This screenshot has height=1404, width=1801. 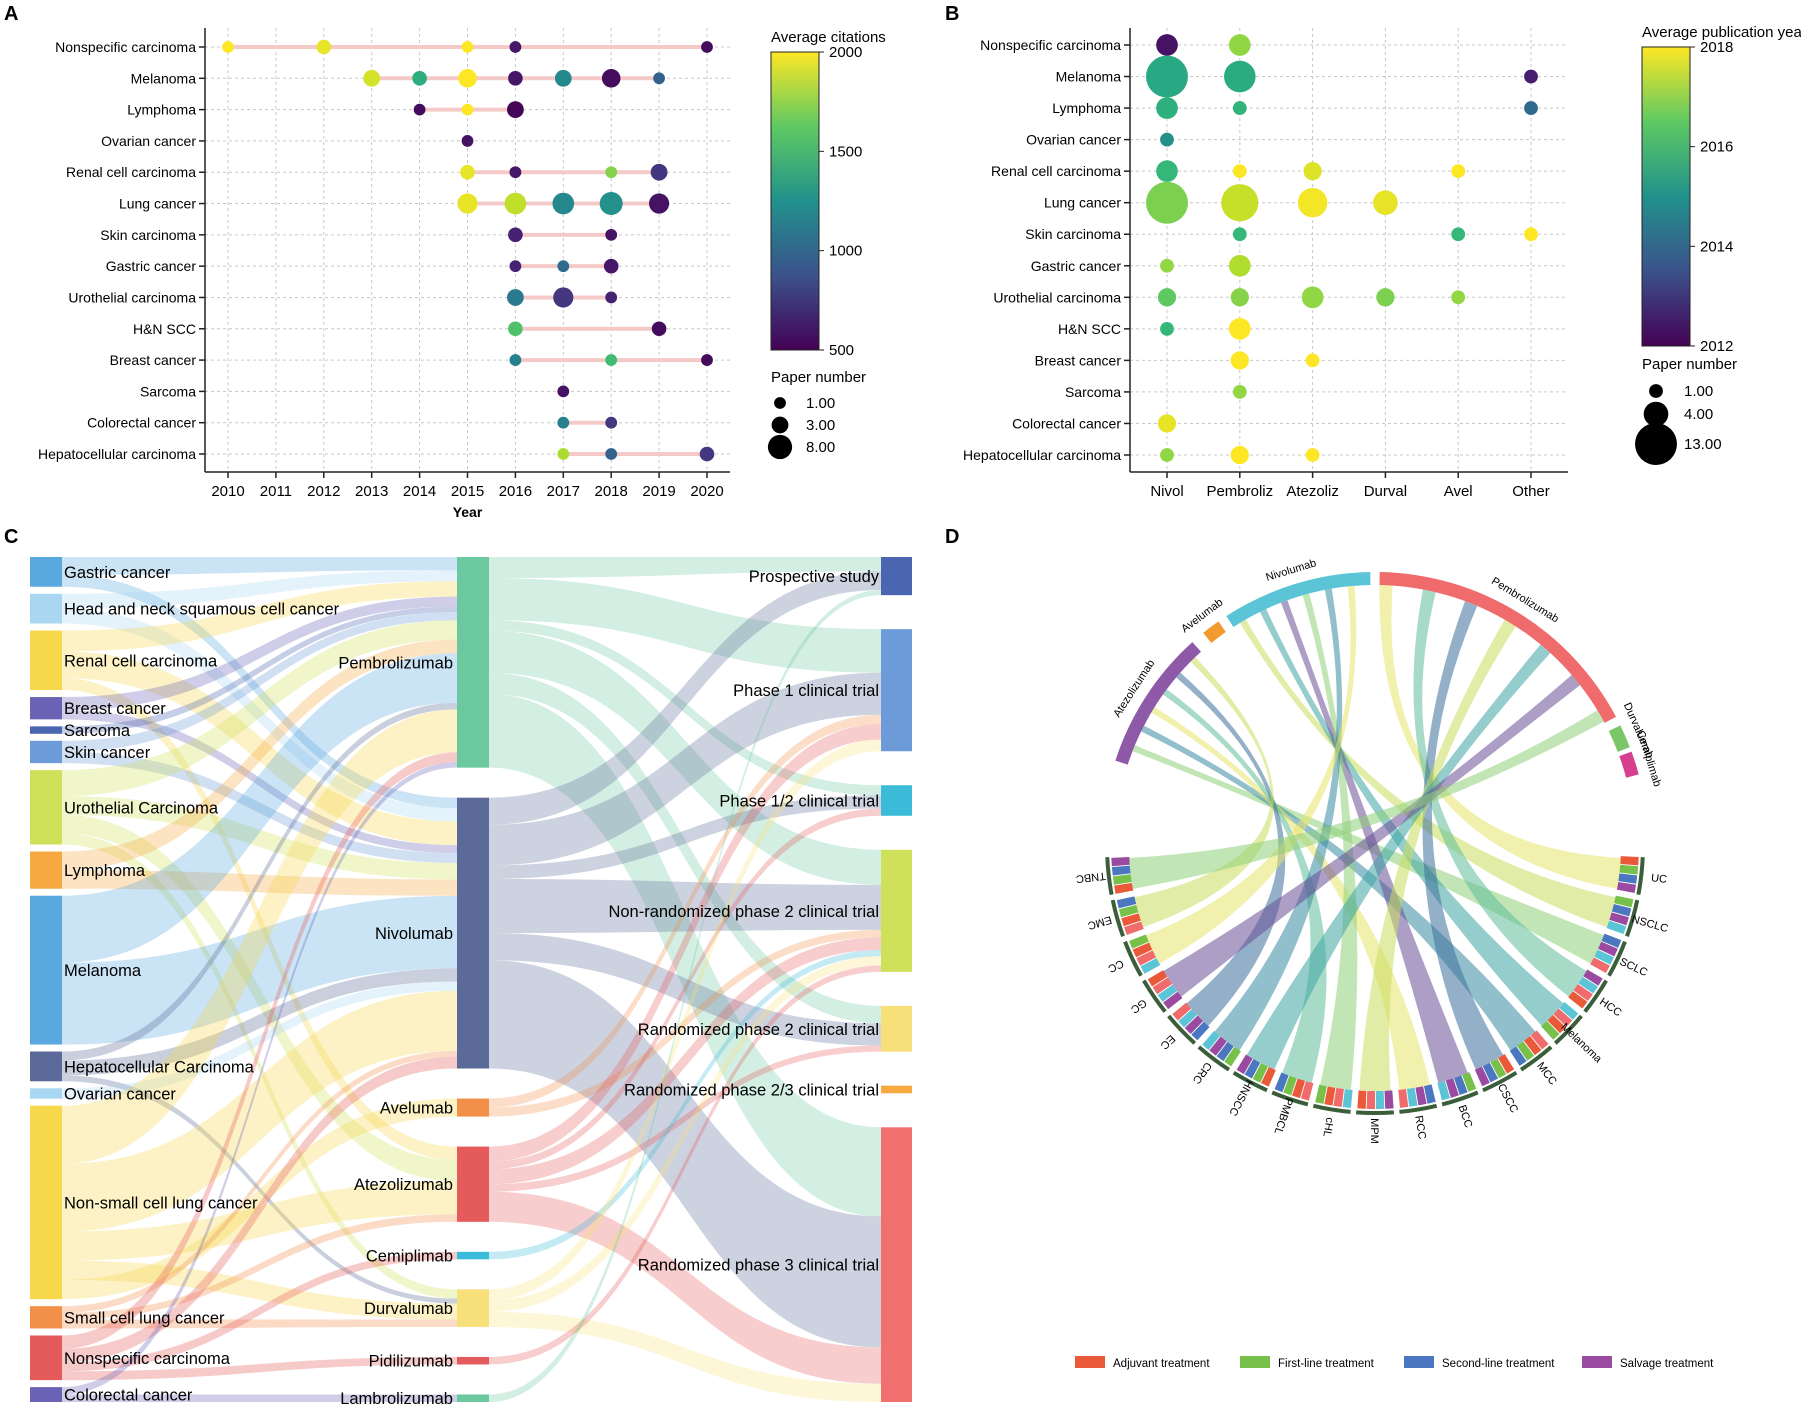 I want to click on colorbar-tick-label: 2014, so click(x=1716, y=246).